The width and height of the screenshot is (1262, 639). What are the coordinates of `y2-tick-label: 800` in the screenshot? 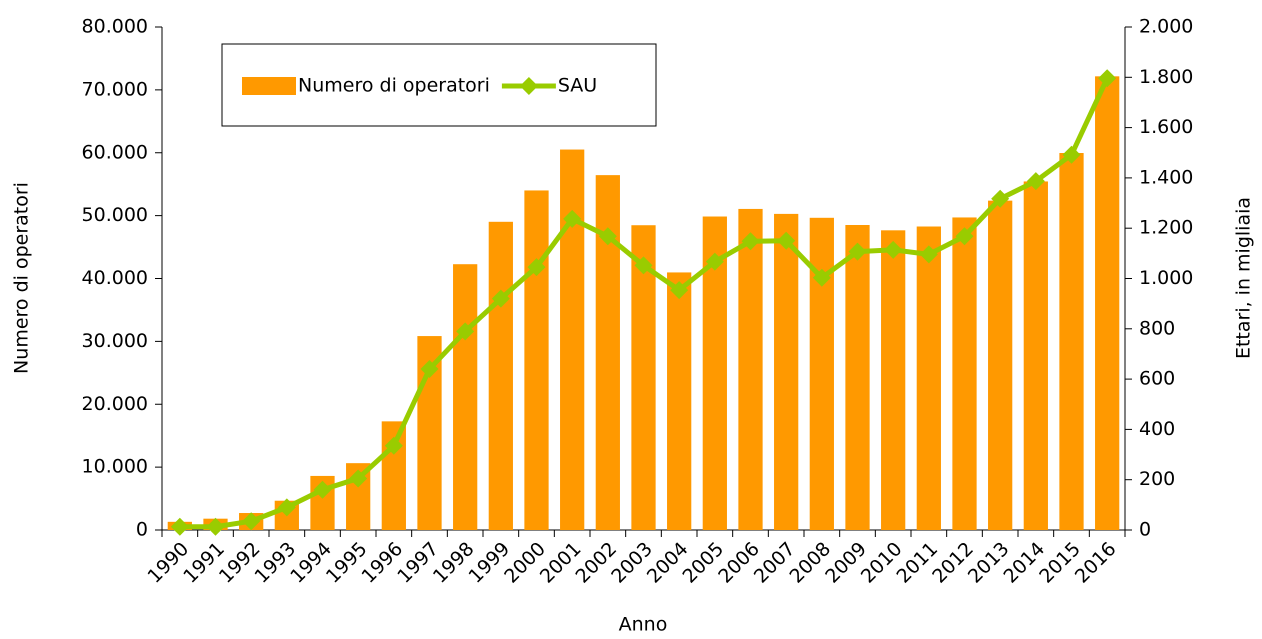 It's located at (1157, 328).